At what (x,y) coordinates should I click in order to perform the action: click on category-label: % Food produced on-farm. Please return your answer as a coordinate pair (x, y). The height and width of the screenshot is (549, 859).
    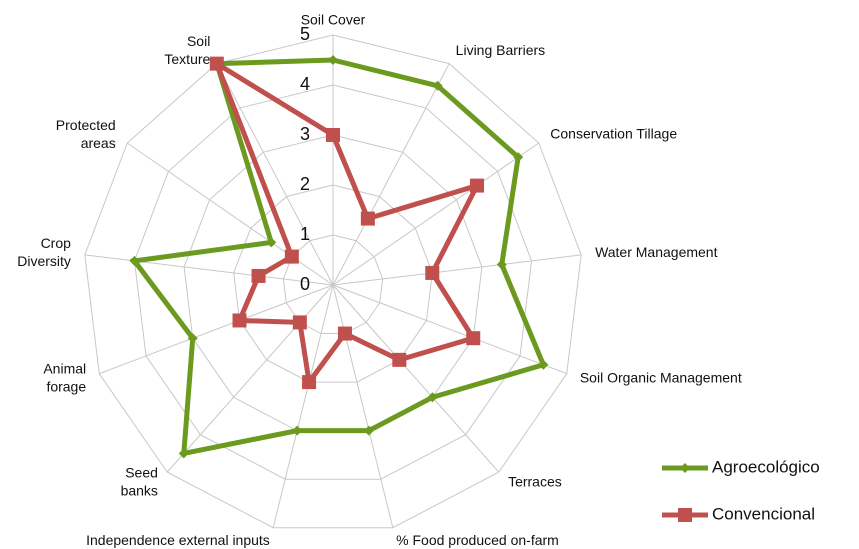
    Looking at the image, I should click on (477, 540).